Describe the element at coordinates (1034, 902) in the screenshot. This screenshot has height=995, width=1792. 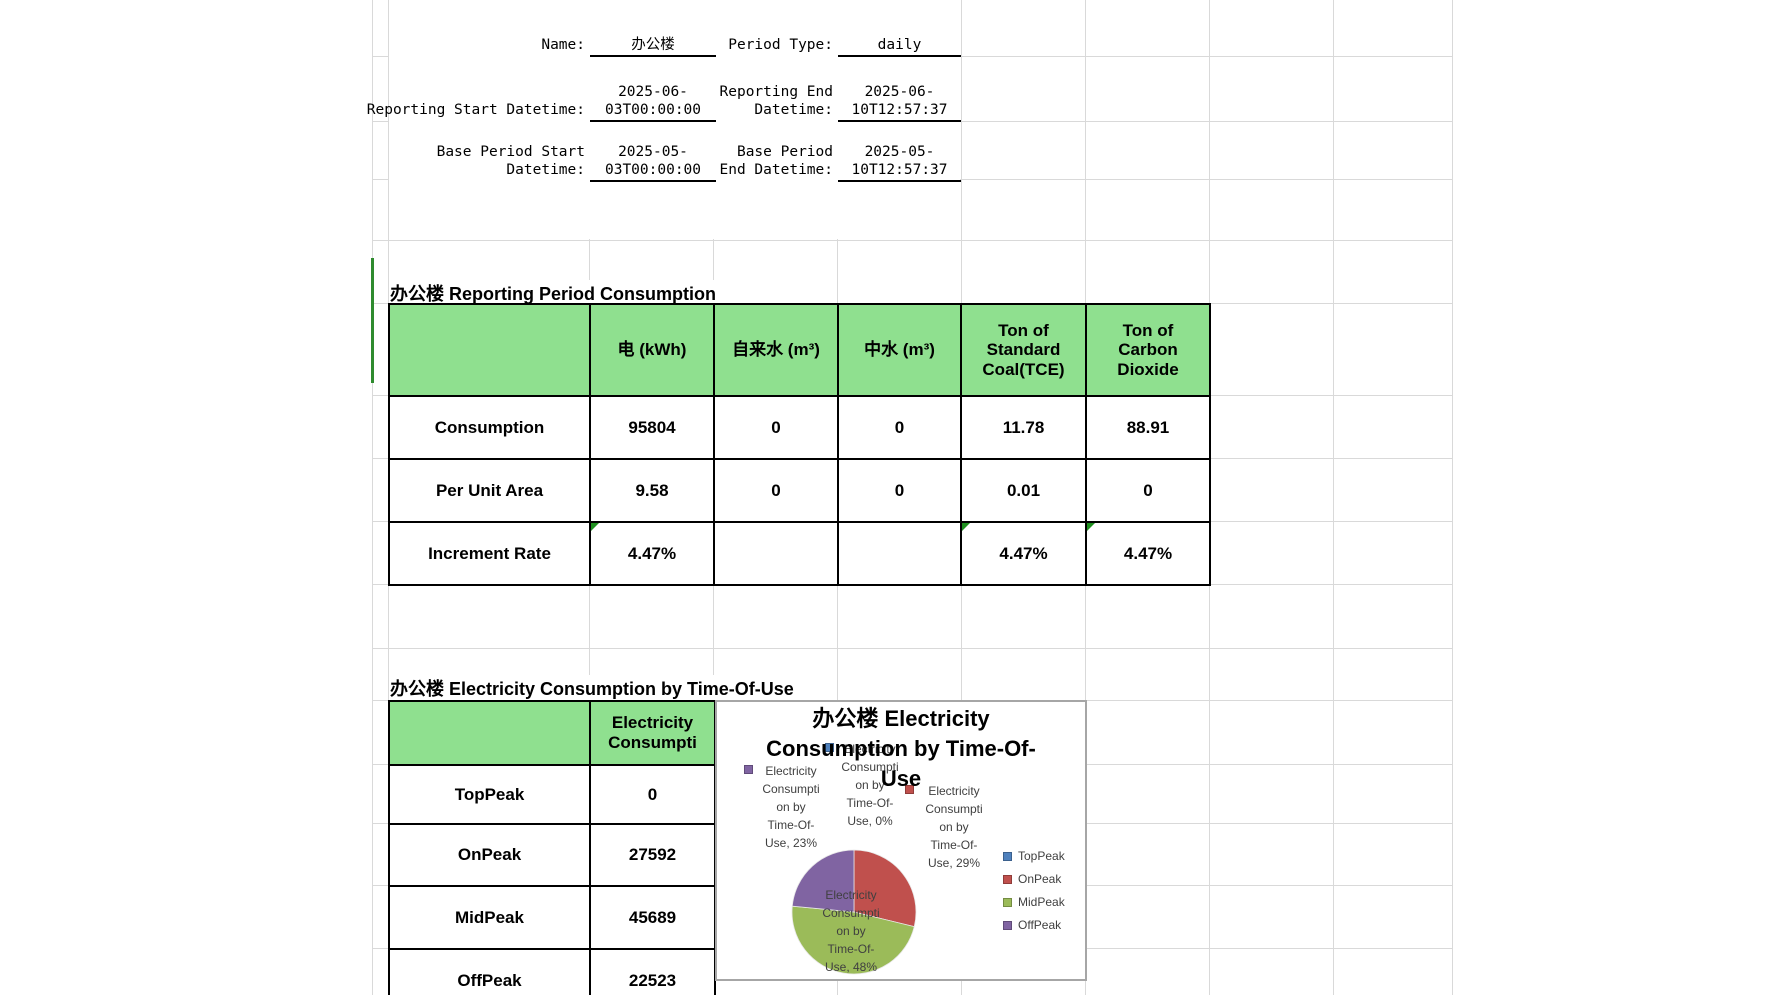
I see `legend-item-midpeak: MidPeak` at that location.